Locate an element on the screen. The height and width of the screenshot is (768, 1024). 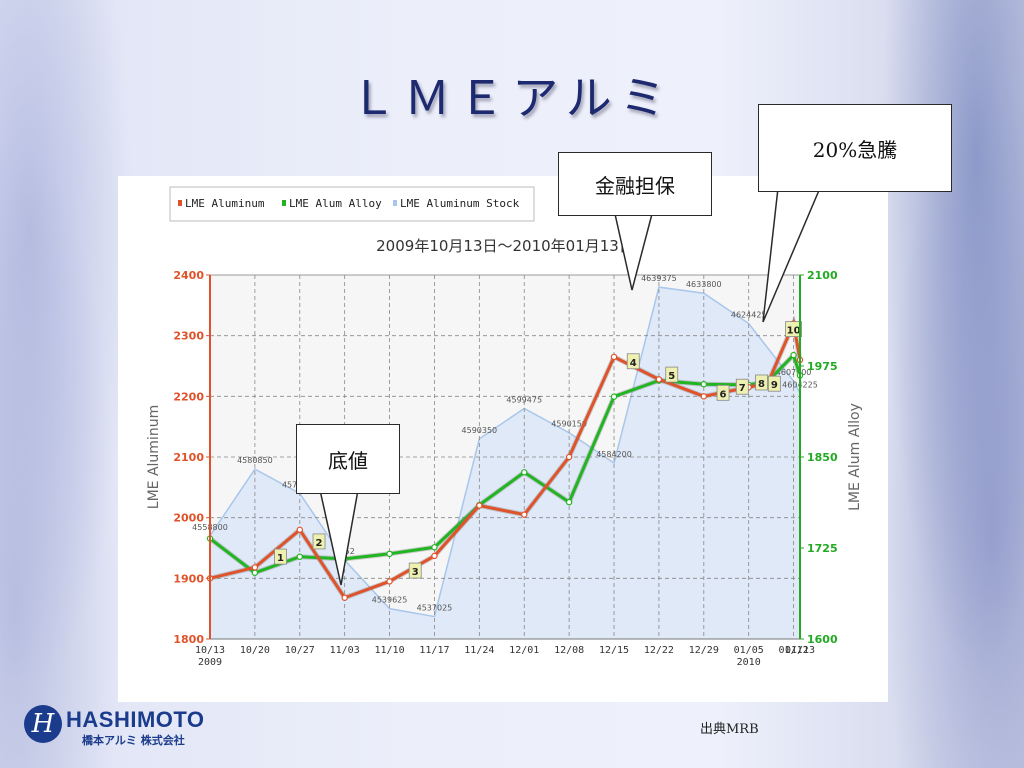
stock-data-label: 4580850 is located at coordinates (255, 460).